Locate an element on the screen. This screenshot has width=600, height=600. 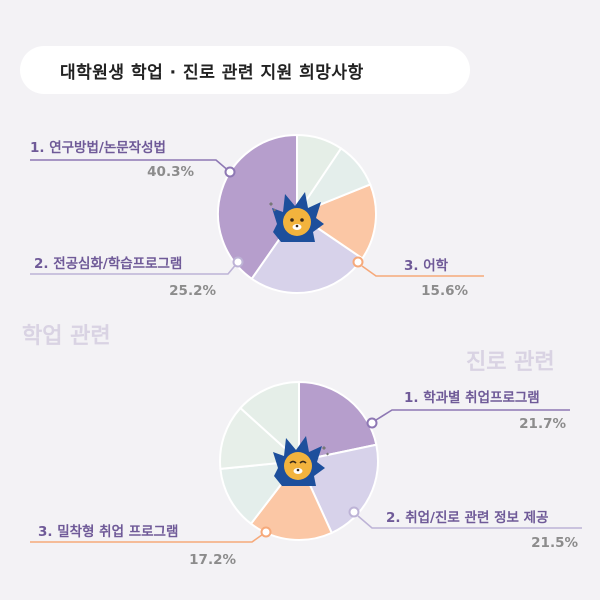
callout-0-0: 1. 연구방법/논문작성법 40.3% is located at coordinates (133, 159).